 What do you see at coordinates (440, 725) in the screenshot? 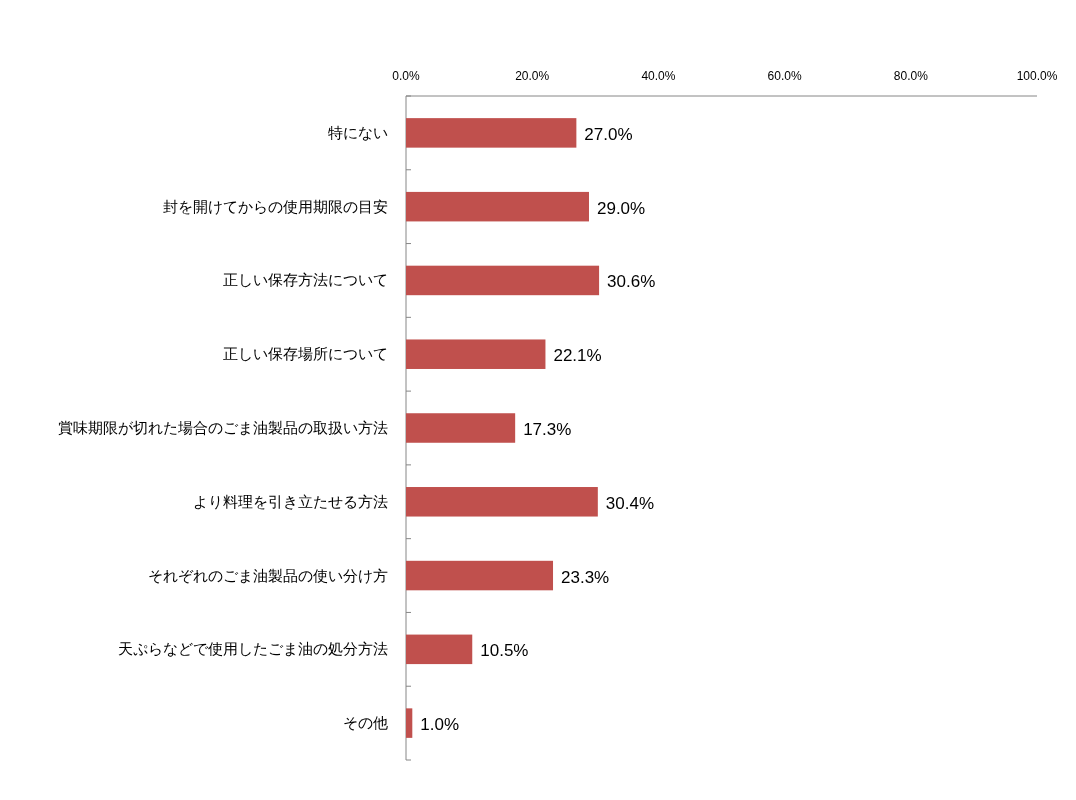
I see `data-label: 1.0%` at bounding box center [440, 725].